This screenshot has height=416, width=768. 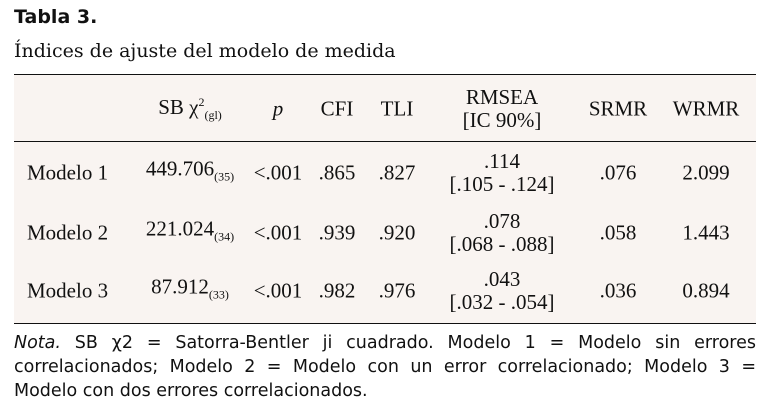 I want to click on cell-cfi: .865, so click(x=337, y=172).